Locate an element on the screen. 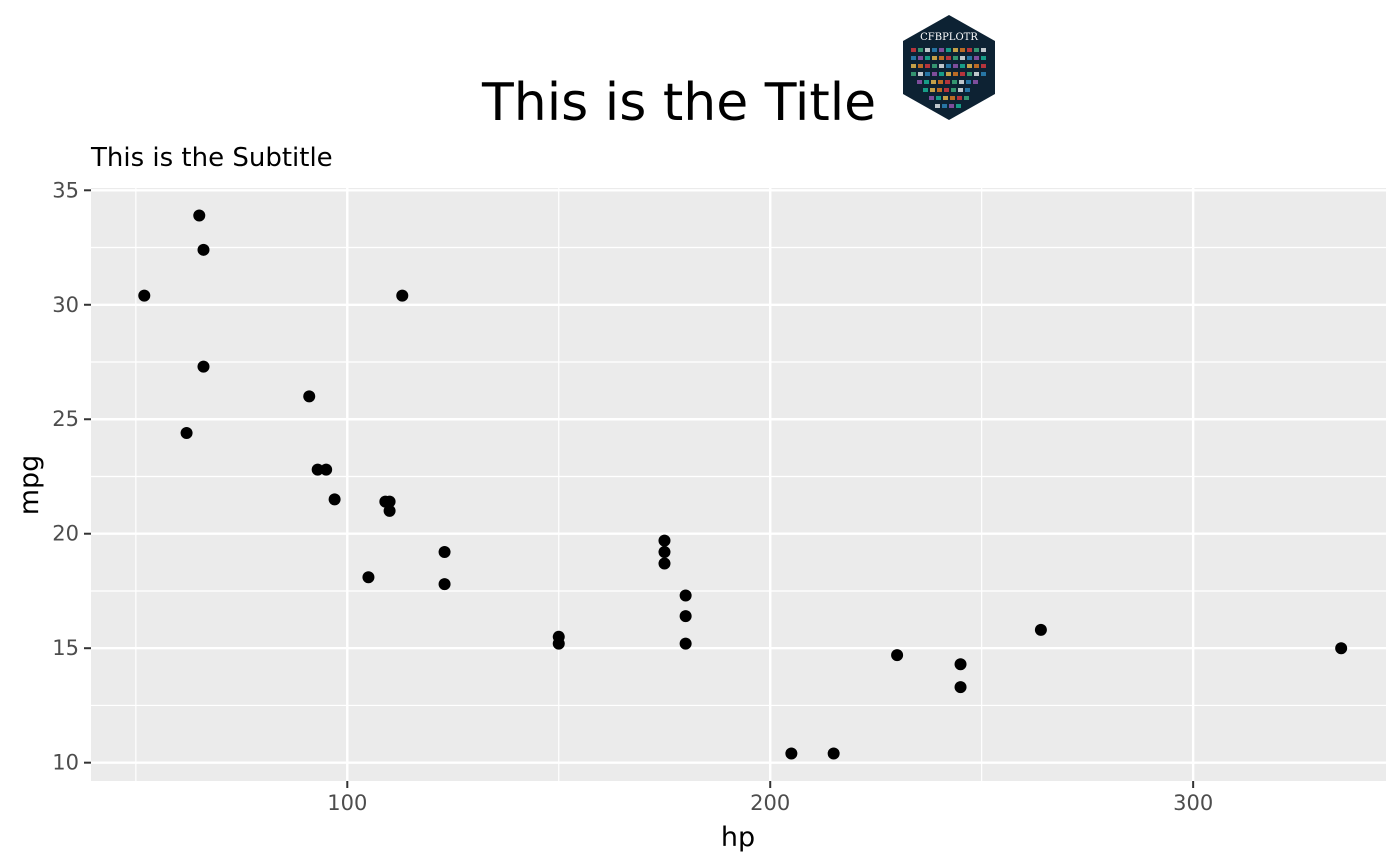 This screenshot has height=866, width=1400. x-axis-title: hp is located at coordinates (738, 837).